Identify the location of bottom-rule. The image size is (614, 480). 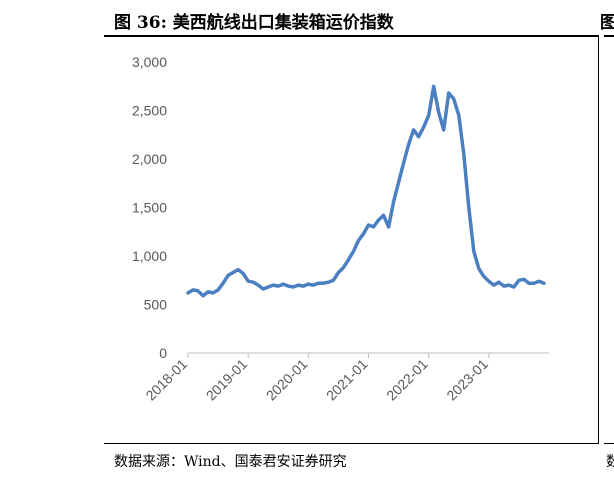
(351, 443).